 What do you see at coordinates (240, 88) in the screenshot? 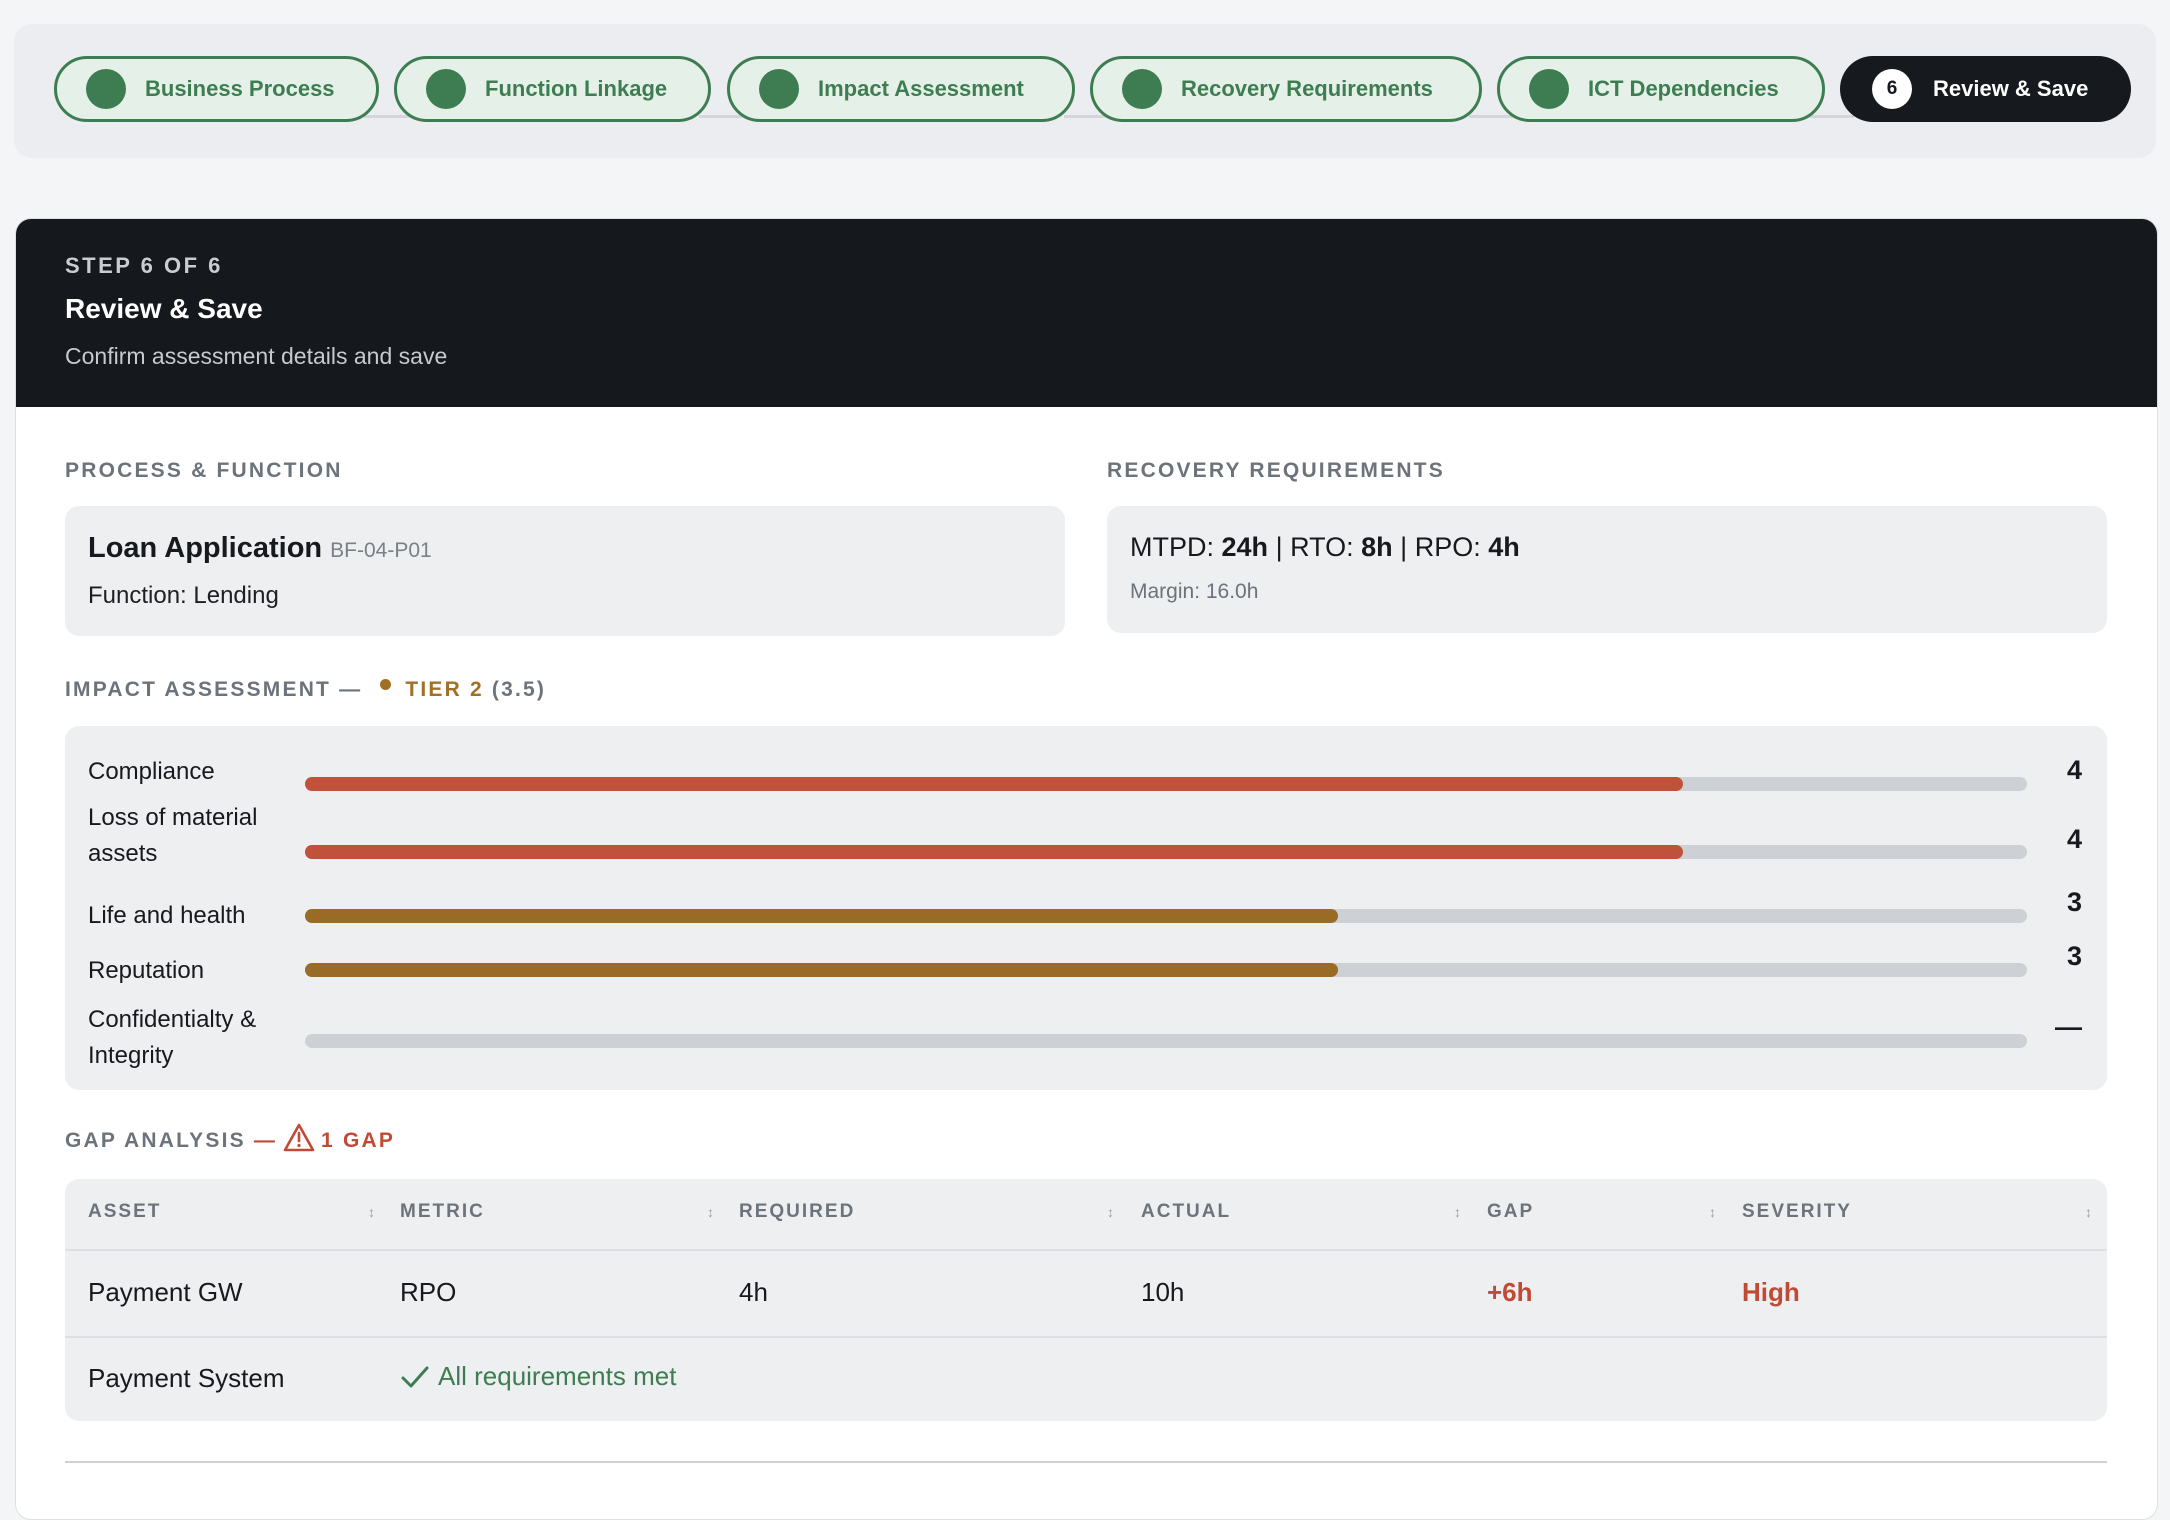
I see `step-label: Business Process` at bounding box center [240, 88].